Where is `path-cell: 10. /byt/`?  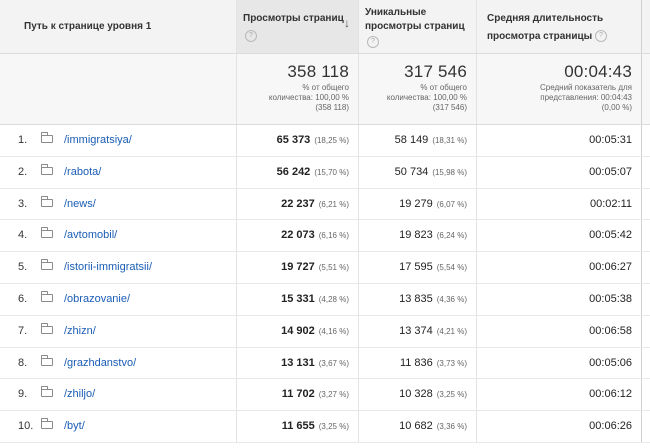
path-cell: 10. /byt/ is located at coordinates (118, 426).